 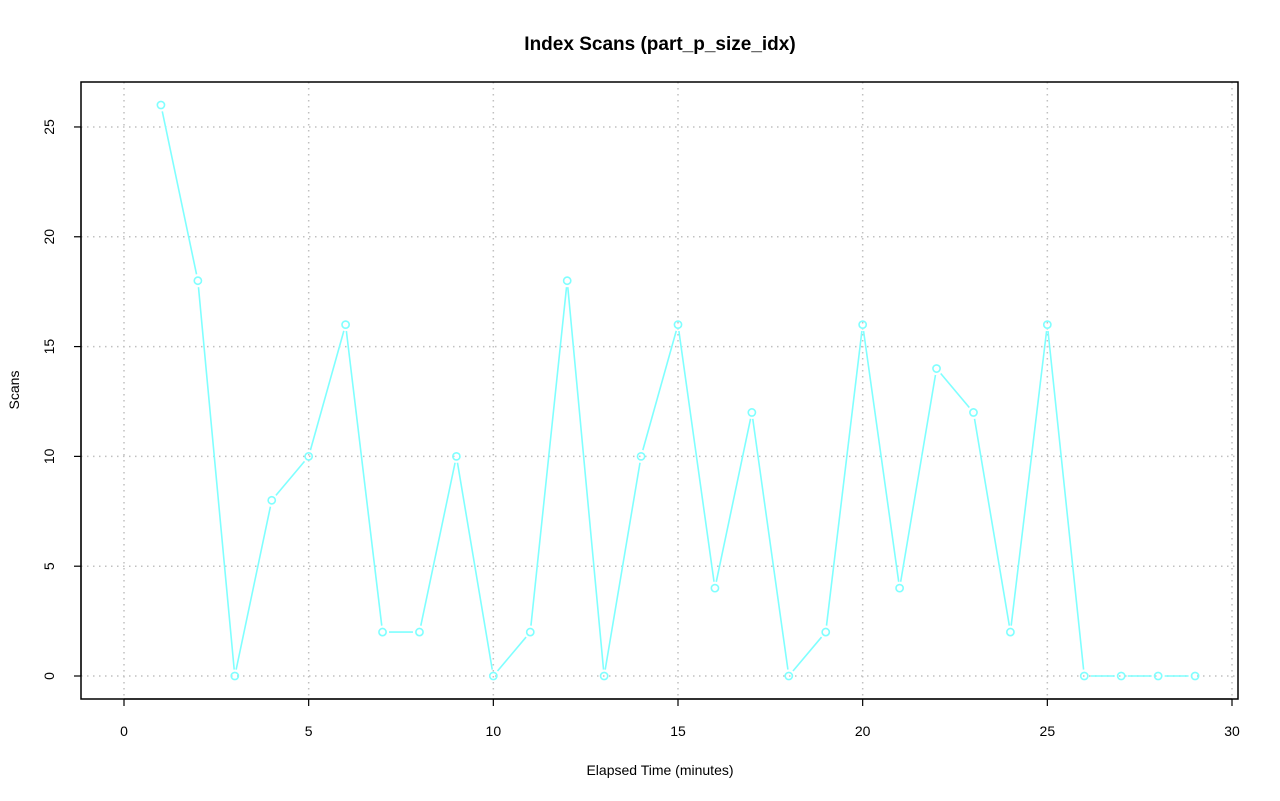 I want to click on x-tick-label: 25, so click(x=1048, y=731).